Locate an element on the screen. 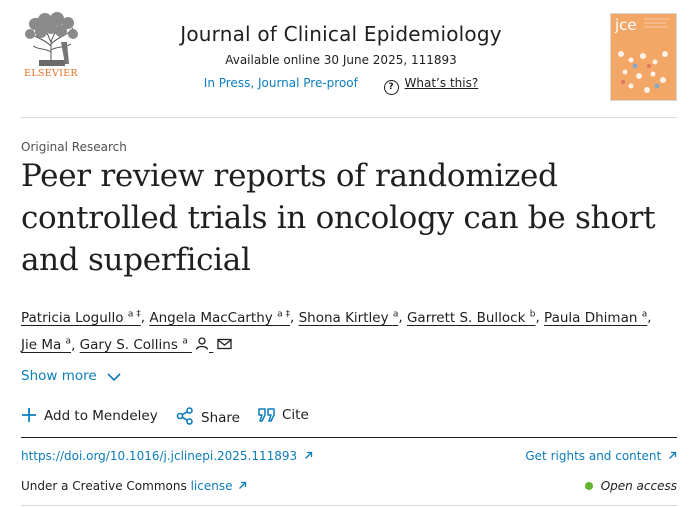 The width and height of the screenshot is (697, 507). journal-cover-thumbnail: jce is located at coordinates (643, 57).